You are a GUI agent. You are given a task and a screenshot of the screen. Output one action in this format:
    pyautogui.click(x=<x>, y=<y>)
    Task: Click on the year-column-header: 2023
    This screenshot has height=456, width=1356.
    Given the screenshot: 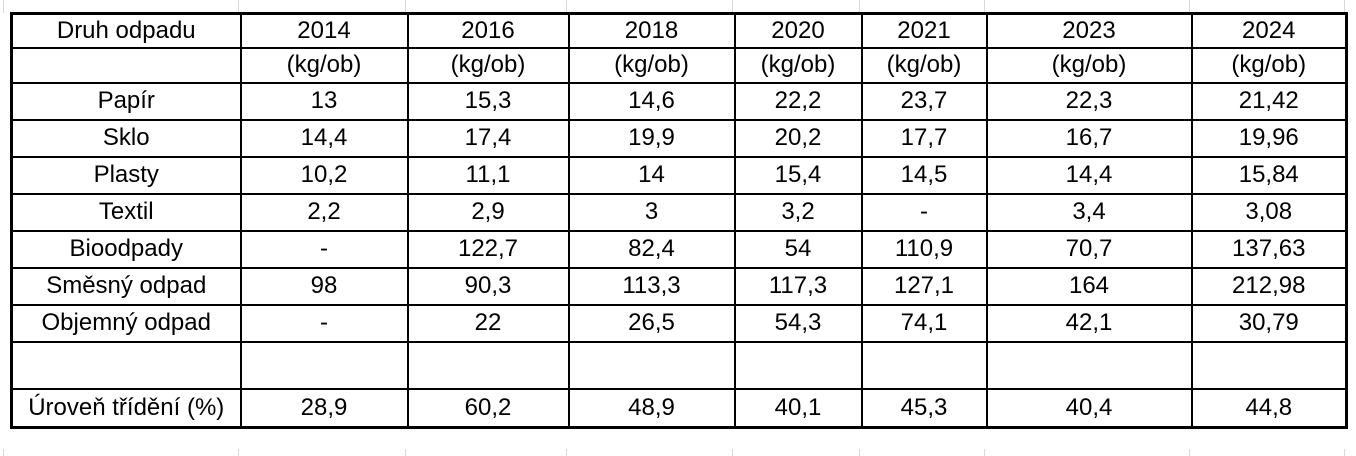 What is the action you would take?
    pyautogui.click(x=1089, y=30)
    